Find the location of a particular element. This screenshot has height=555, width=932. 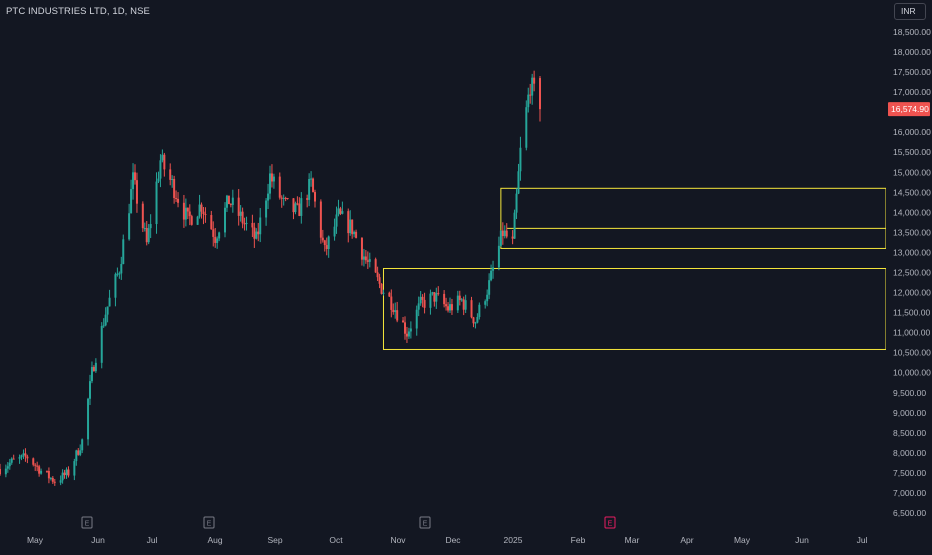

chart-title: PTC INDUSTRIES LTD, 1D, NSE is located at coordinates (78, 11).